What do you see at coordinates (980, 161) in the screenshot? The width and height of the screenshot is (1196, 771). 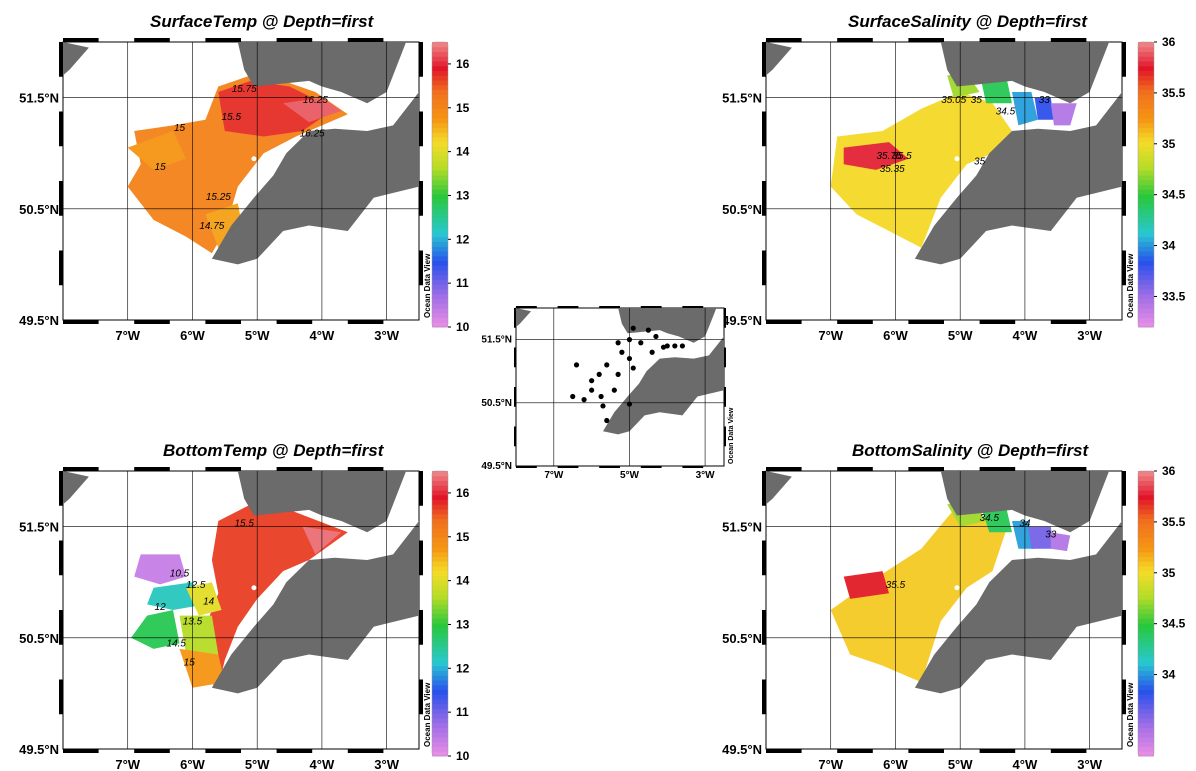 I see `contour-label: 35` at bounding box center [980, 161].